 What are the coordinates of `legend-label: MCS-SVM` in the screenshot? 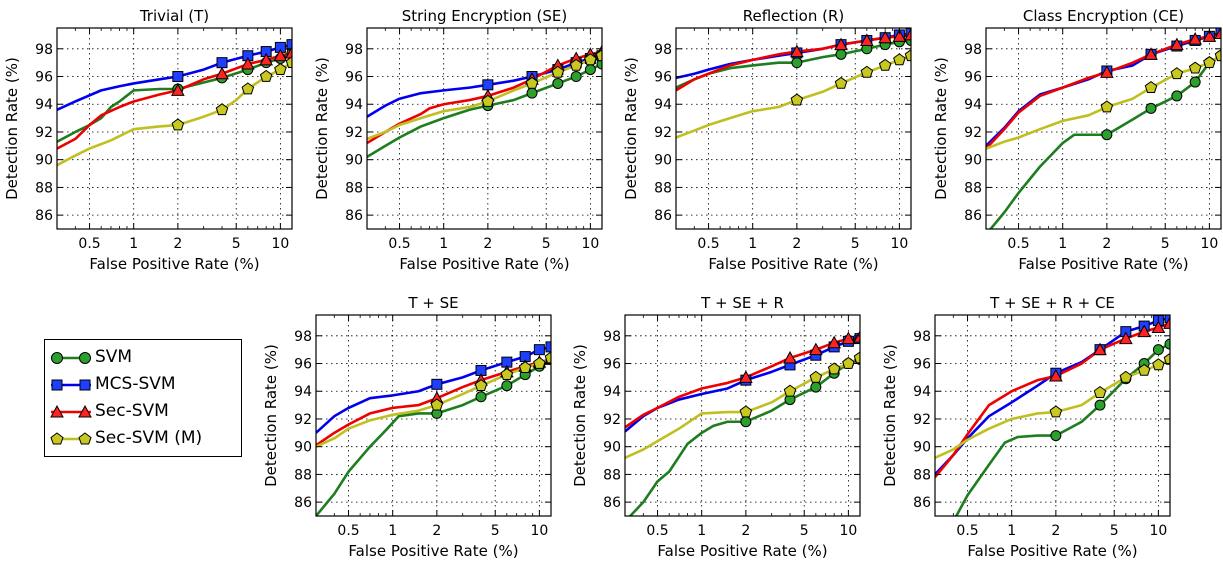 It's located at (135, 384).